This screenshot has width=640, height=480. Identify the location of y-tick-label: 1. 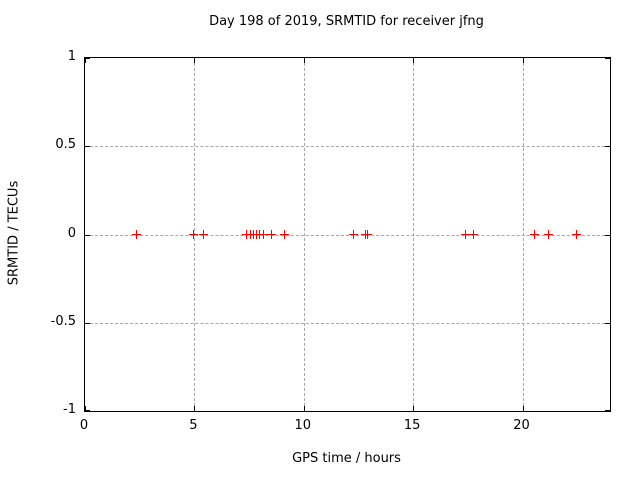
(71, 56).